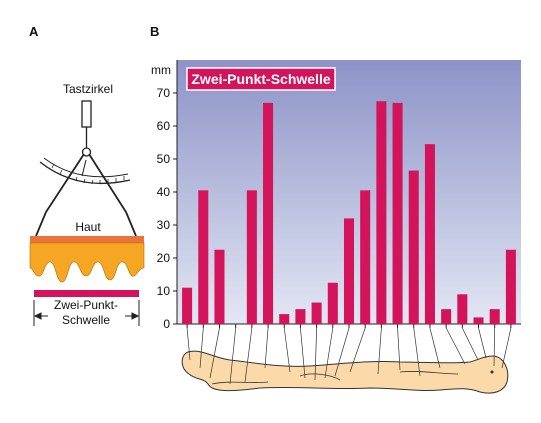  I want to click on threshold-label-line2: Schwelle, so click(86, 320).